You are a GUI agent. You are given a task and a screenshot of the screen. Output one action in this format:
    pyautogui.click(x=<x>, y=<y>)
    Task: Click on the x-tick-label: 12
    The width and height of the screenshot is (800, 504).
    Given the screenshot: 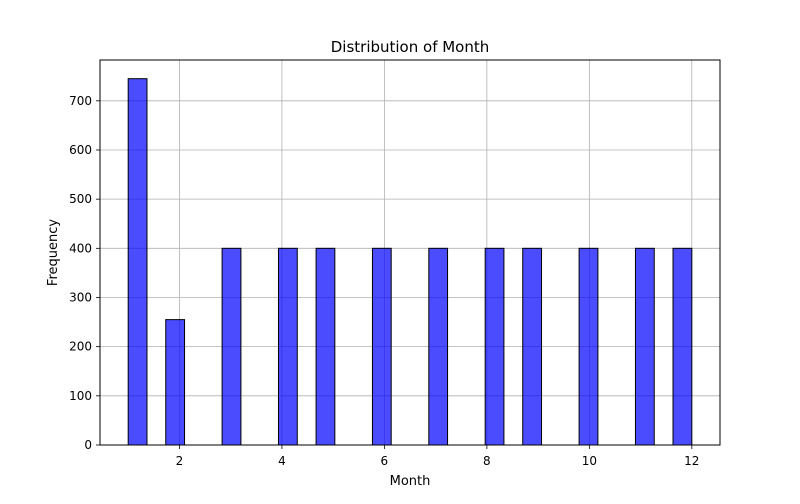 What is the action you would take?
    pyautogui.click(x=691, y=461)
    